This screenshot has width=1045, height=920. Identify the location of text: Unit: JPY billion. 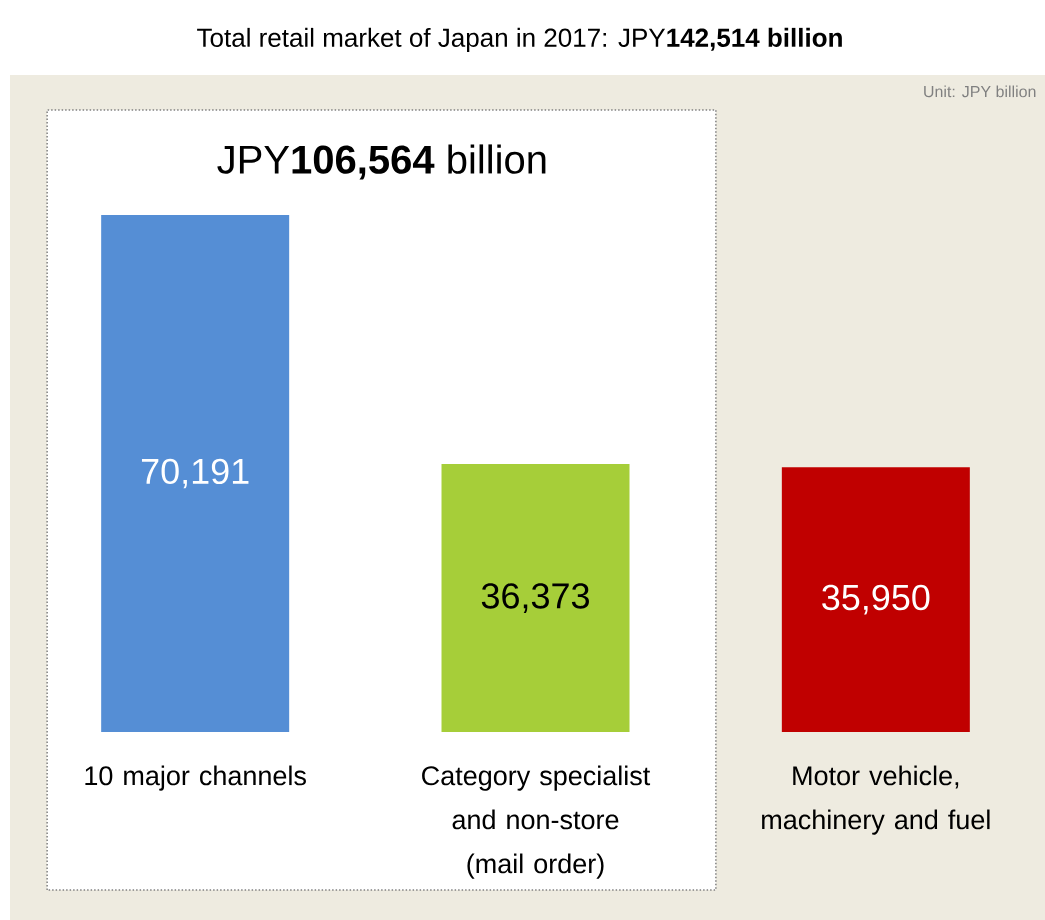
(980, 91).